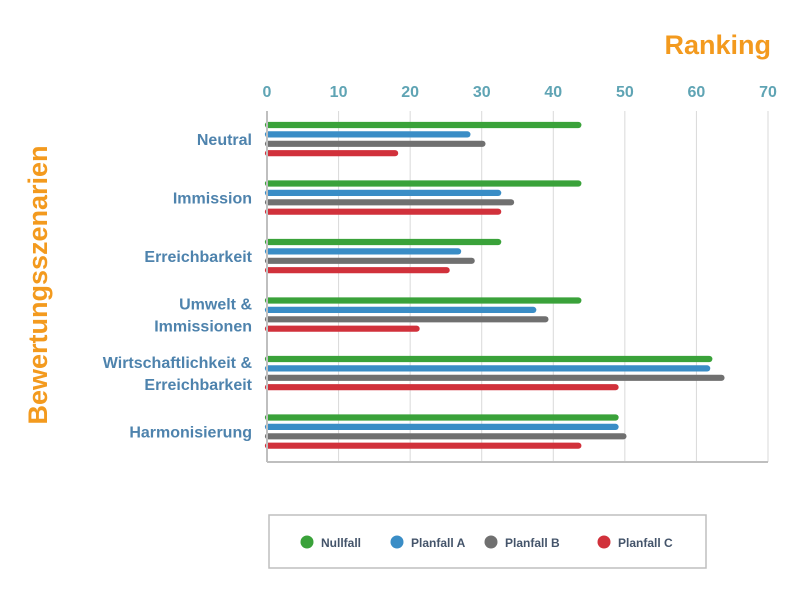 The height and width of the screenshot is (600, 800). I want to click on x-tick-label: 10, so click(339, 92).